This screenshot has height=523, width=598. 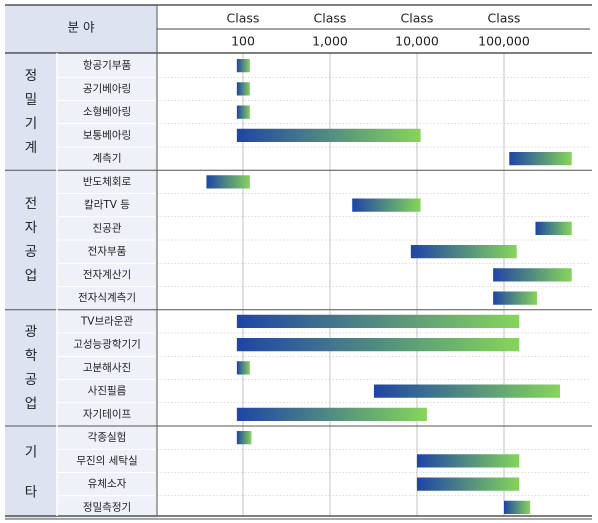 What do you see at coordinates (31, 493) in the screenshot?
I see `group-label-char: 타` at bounding box center [31, 493].